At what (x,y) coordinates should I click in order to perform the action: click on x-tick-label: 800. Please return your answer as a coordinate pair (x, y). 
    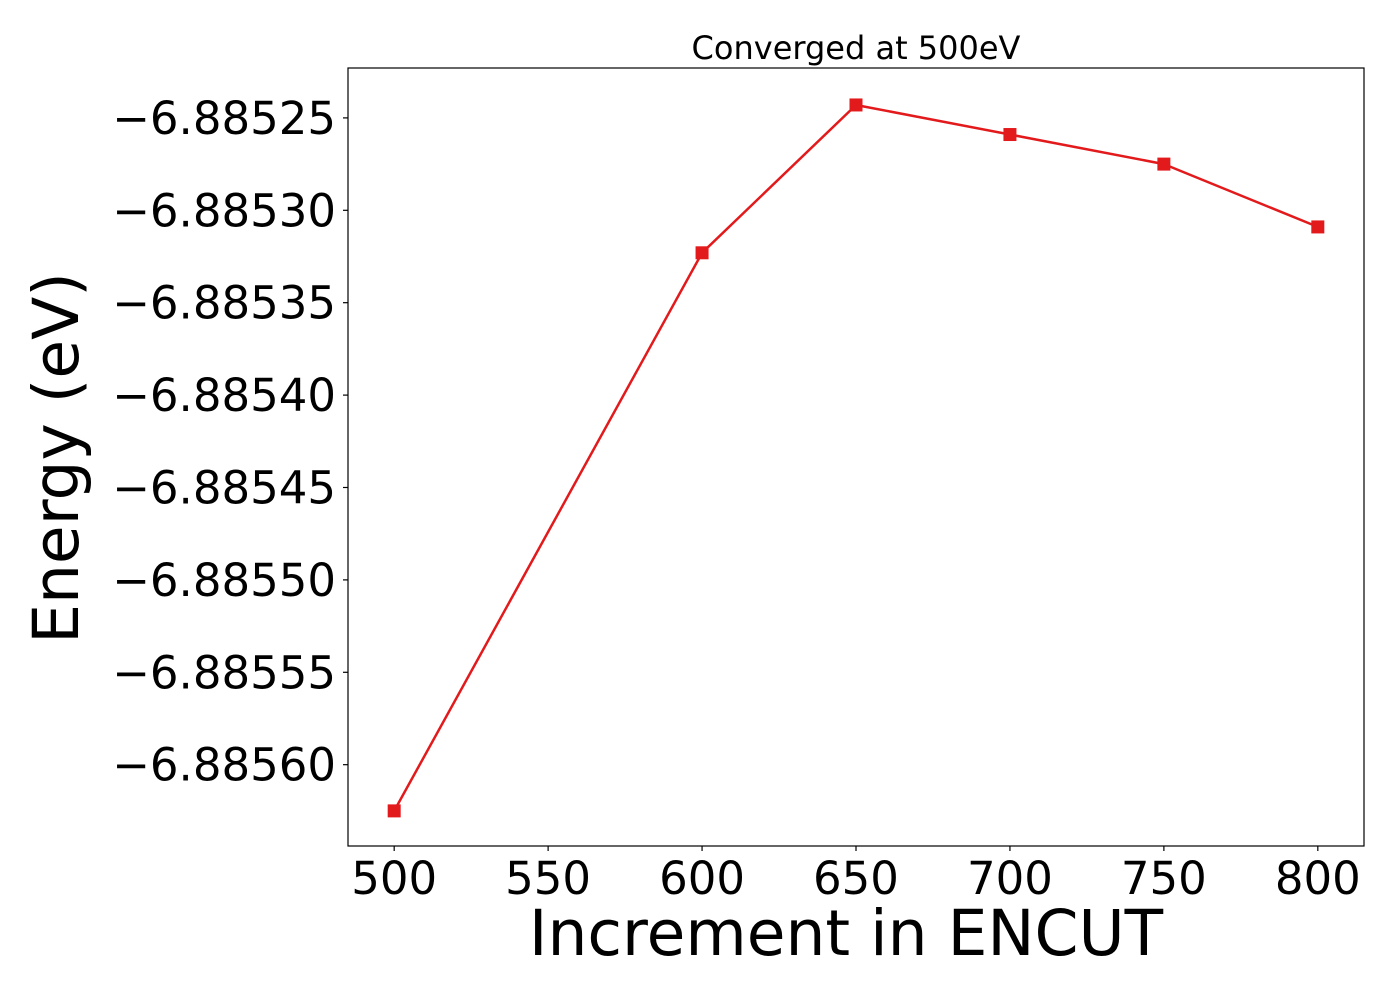
    Looking at the image, I should click on (1318, 878).